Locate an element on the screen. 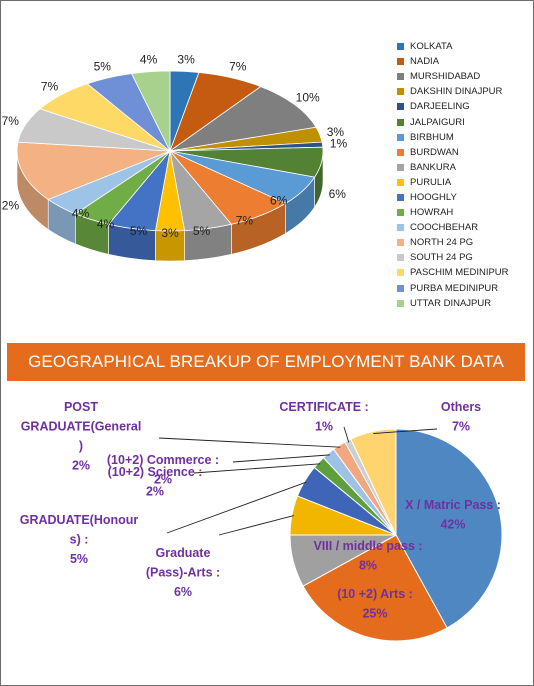 The width and height of the screenshot is (534, 686). pie2-data-label: ) is located at coordinates (81, 446).